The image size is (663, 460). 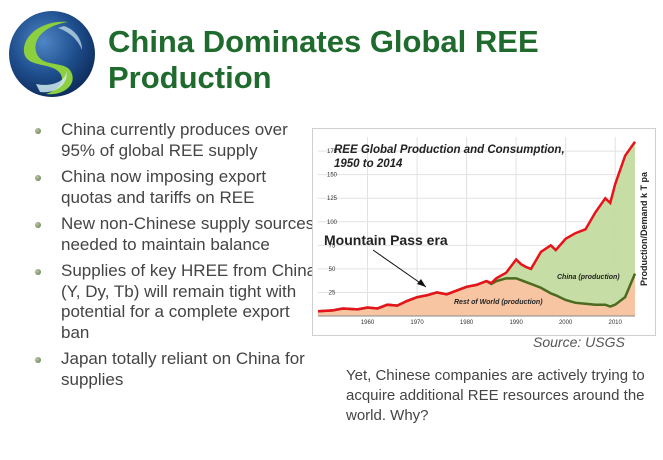 I want to click on x-tick-label: 1990, so click(x=516, y=323).